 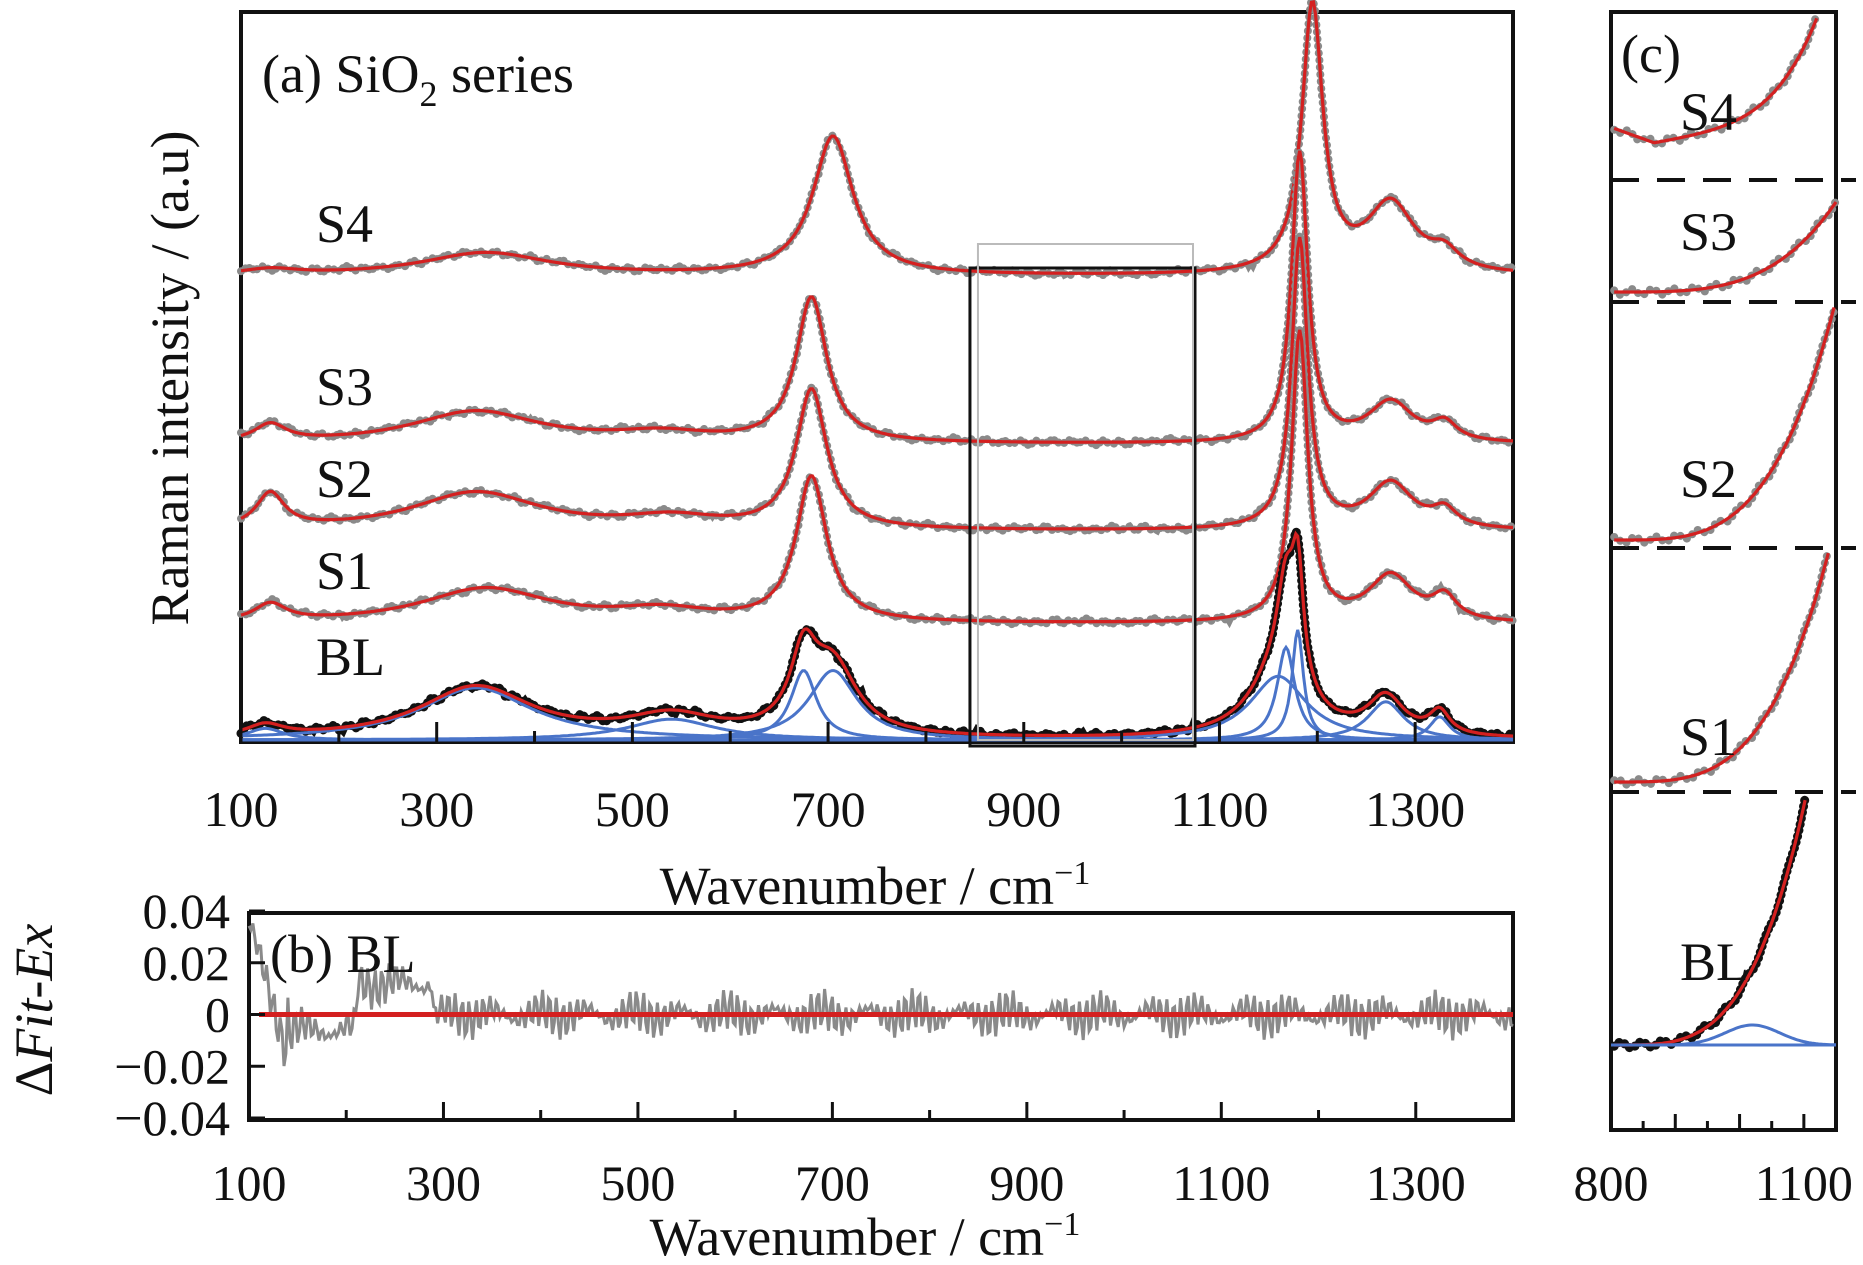 I want to click on series-label-s1: S1, so click(x=344, y=571).